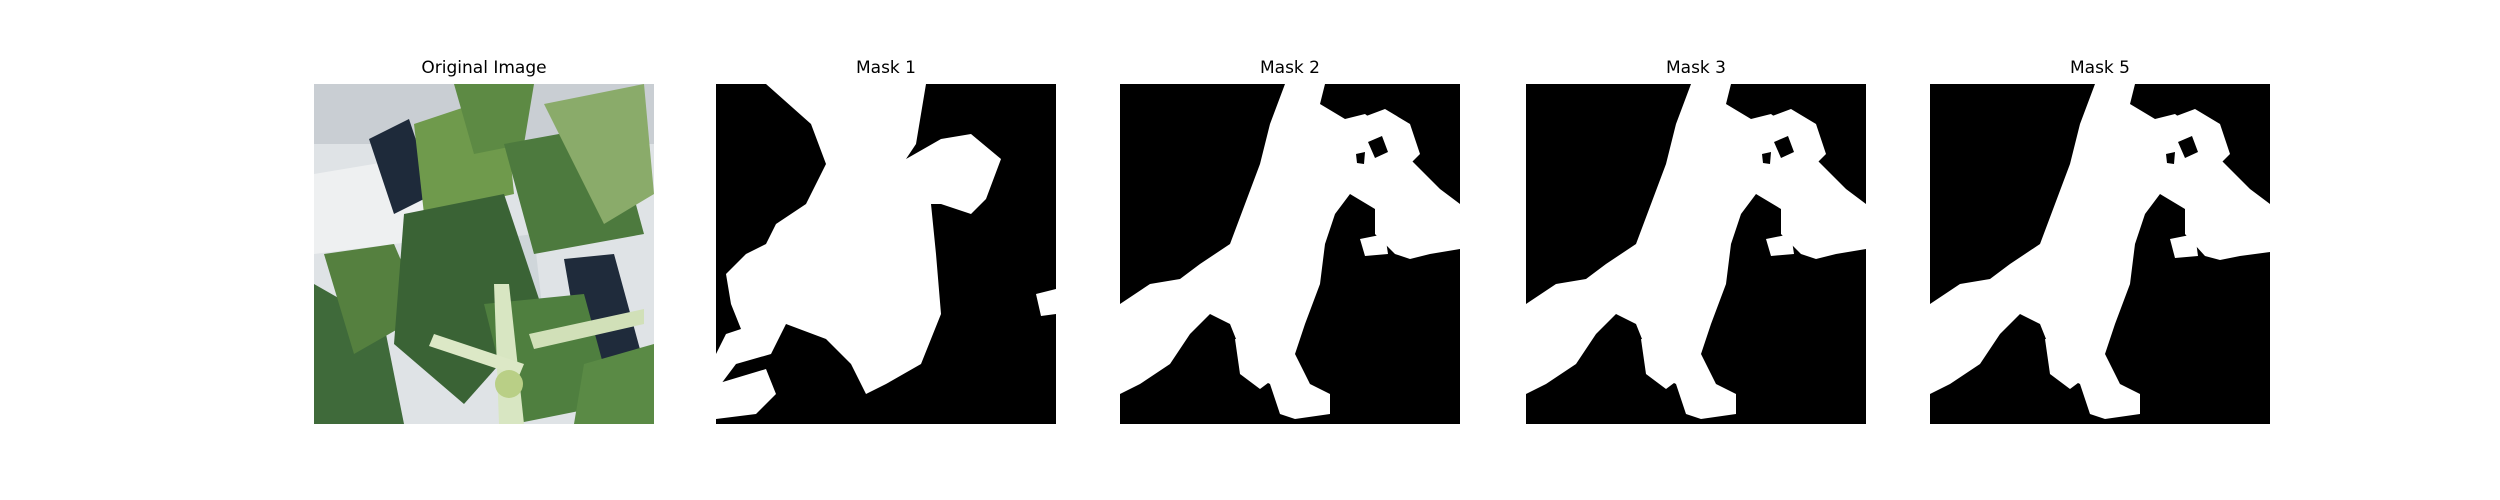 The height and width of the screenshot is (500, 2500). What do you see at coordinates (1695, 68) in the screenshot?
I see `panel-title-mask-3: Mask 3` at bounding box center [1695, 68].